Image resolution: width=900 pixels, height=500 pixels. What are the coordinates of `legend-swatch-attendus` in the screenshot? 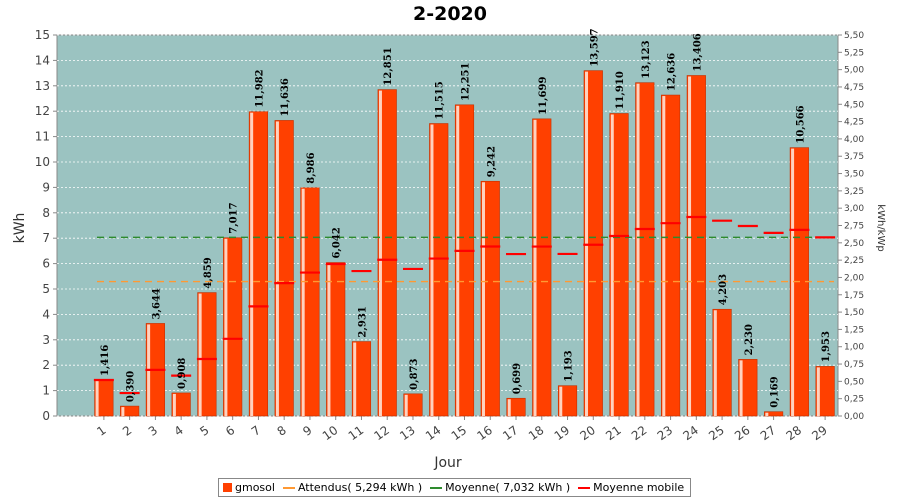 It's located at (288, 487).